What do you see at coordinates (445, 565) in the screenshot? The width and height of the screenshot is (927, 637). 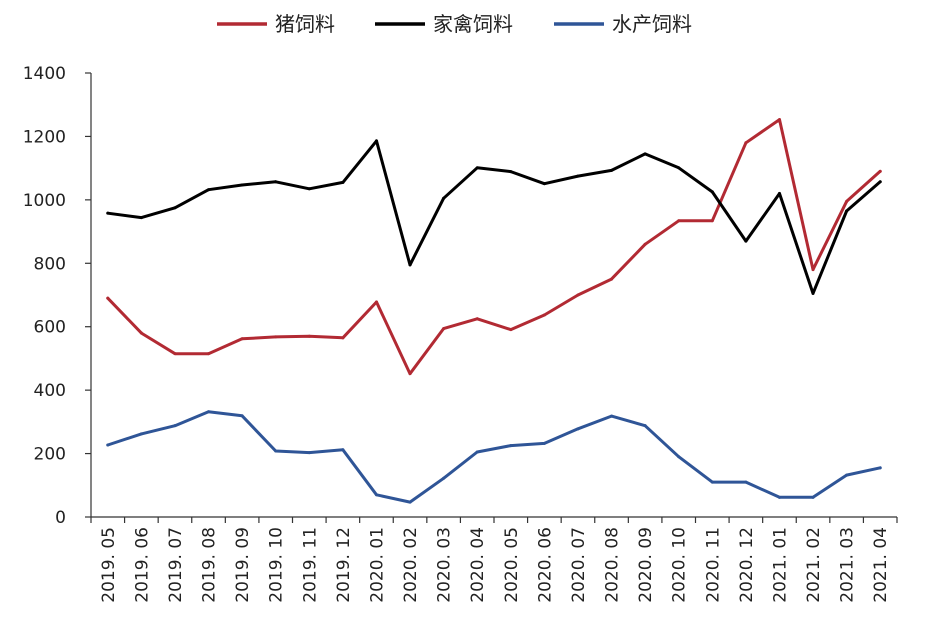 I see `x-tick-label: 2020. 03` at bounding box center [445, 565].